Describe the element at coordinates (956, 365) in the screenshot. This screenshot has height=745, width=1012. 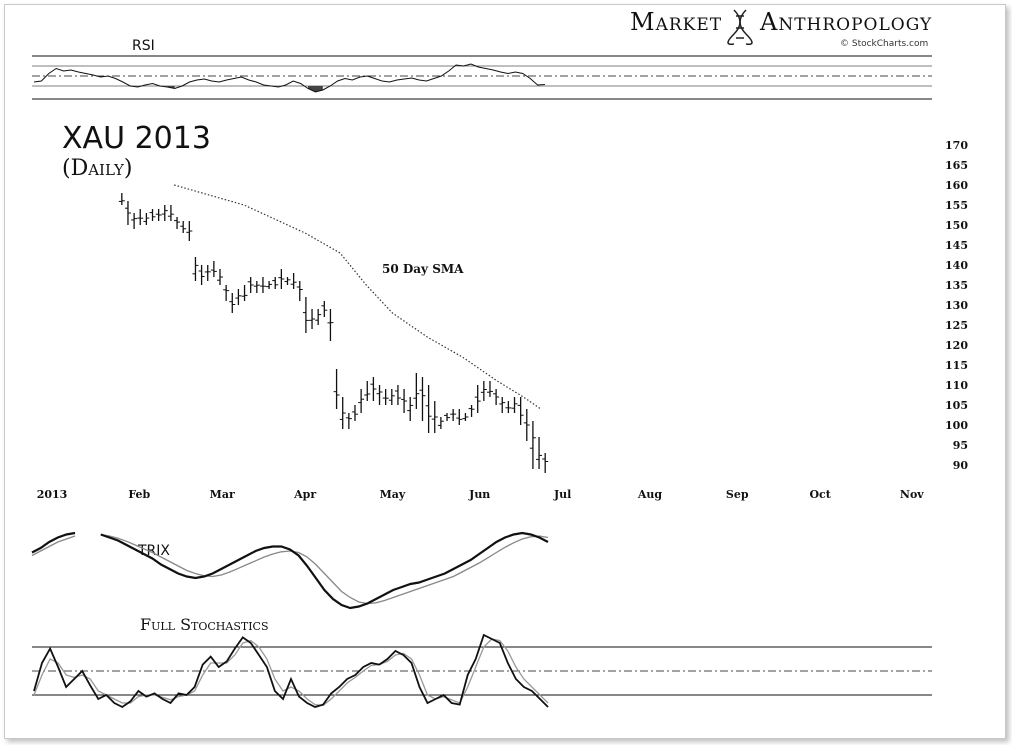
I see `y-tick-label: 115` at that location.